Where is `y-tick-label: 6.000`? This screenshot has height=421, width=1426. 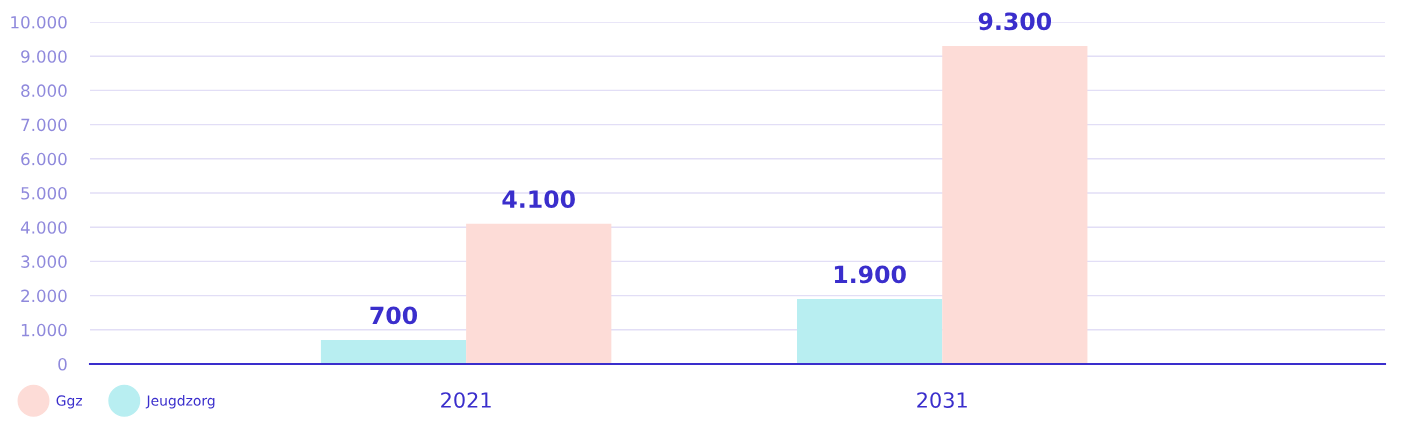 y-tick-label: 6.000 is located at coordinates (44, 159).